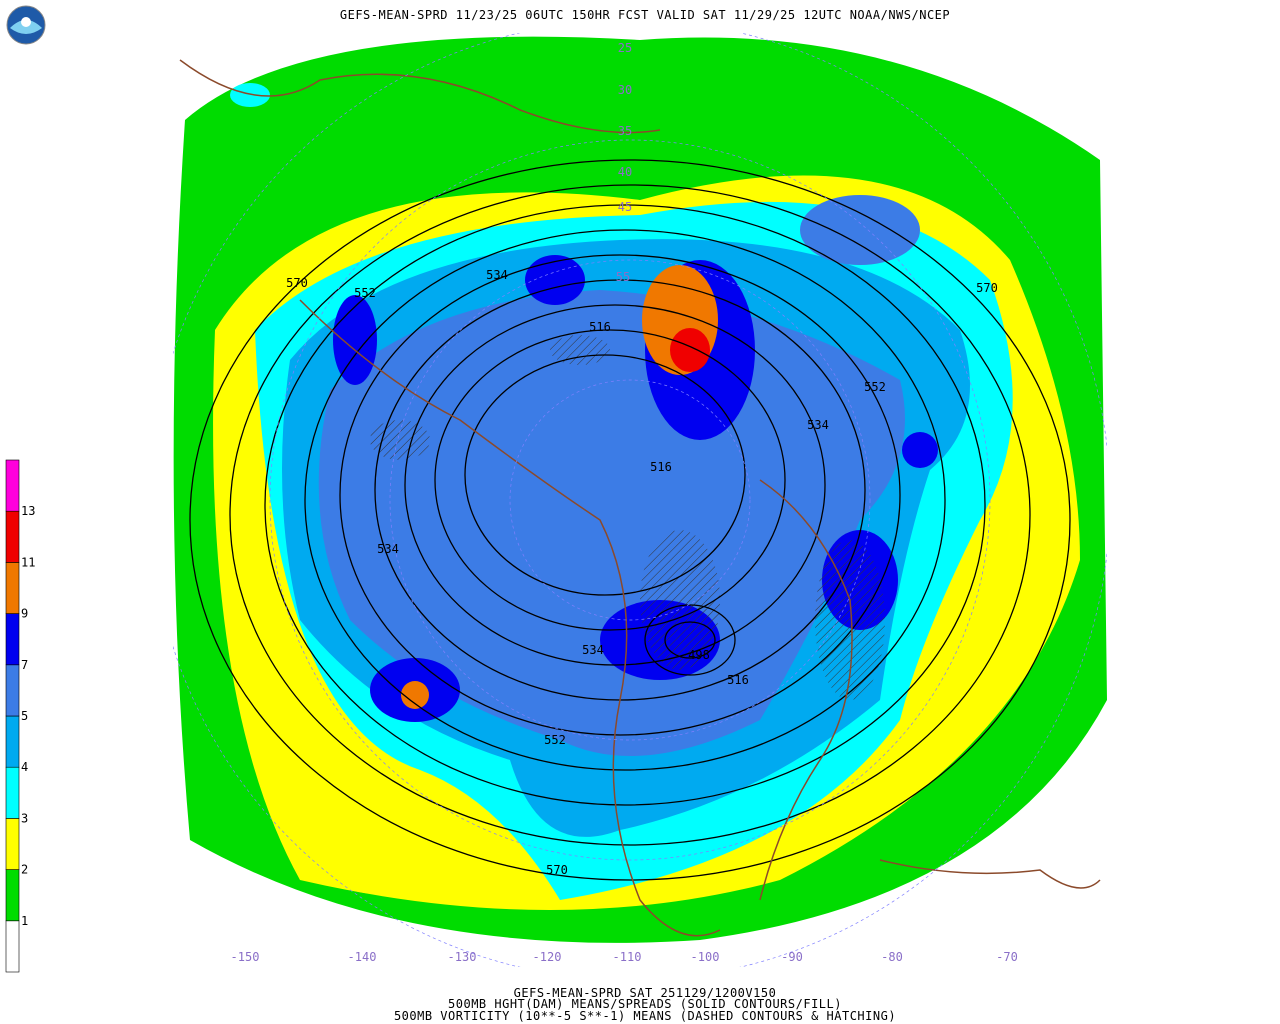 The height and width of the screenshot is (1024, 1280). What do you see at coordinates (705, 957) in the screenshot?
I see `longitude-label: -100` at bounding box center [705, 957].